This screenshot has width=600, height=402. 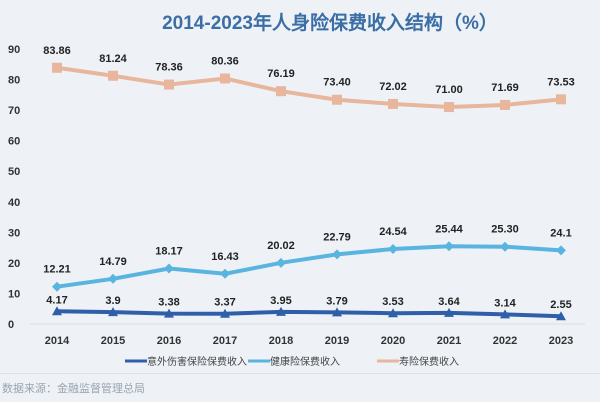 I want to click on data-label: 25.44, so click(x=449, y=229).